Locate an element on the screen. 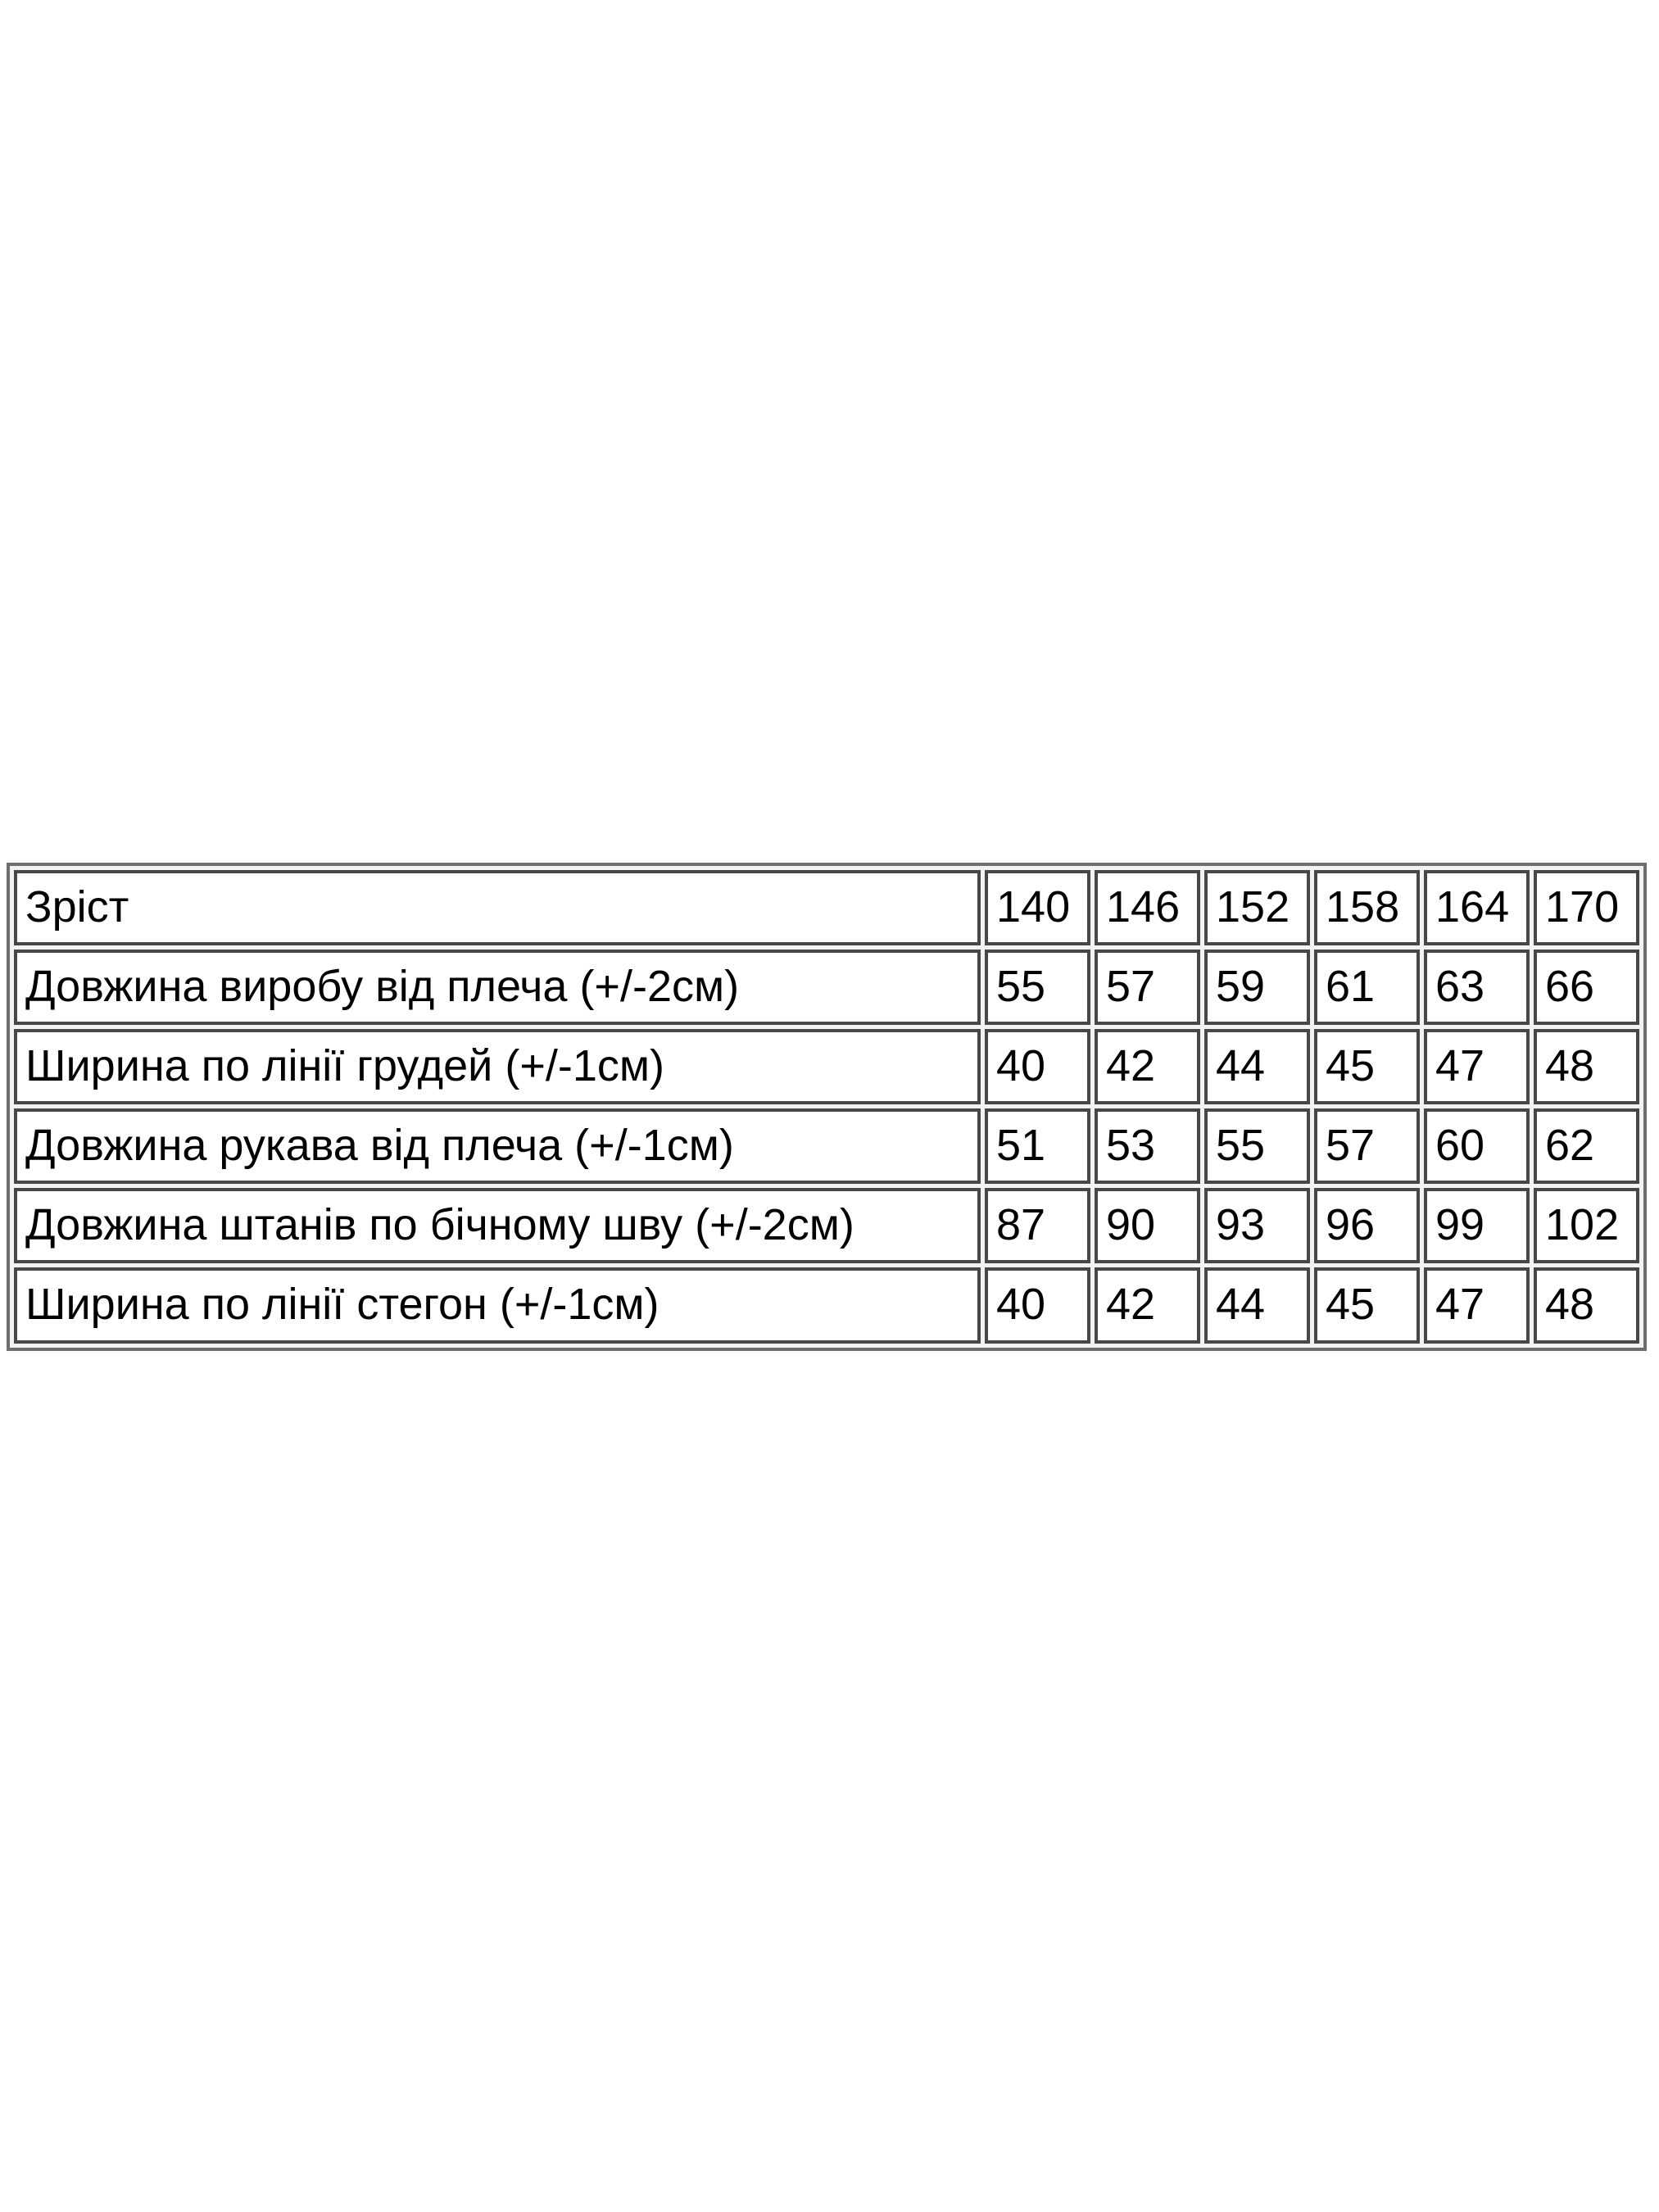  table-cell: 60 is located at coordinates (1477, 1146).